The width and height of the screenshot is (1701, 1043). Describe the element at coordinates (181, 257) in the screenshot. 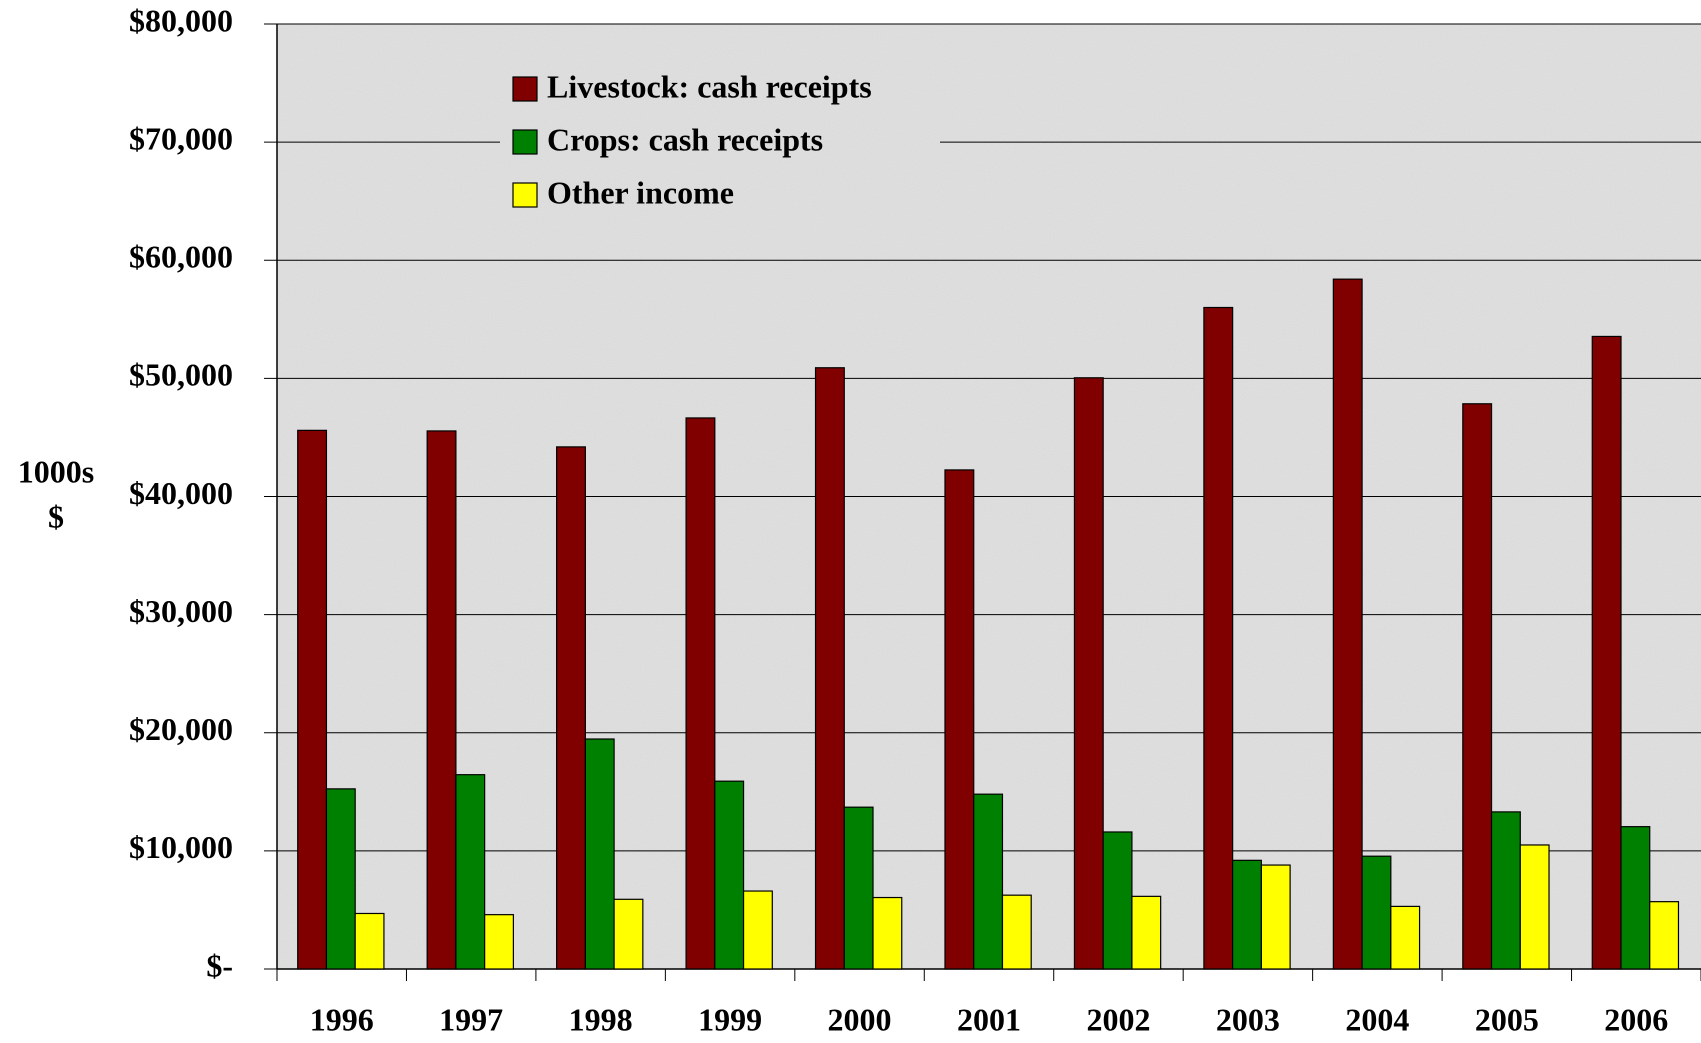

I see `y-tick-label: $60,000` at that location.